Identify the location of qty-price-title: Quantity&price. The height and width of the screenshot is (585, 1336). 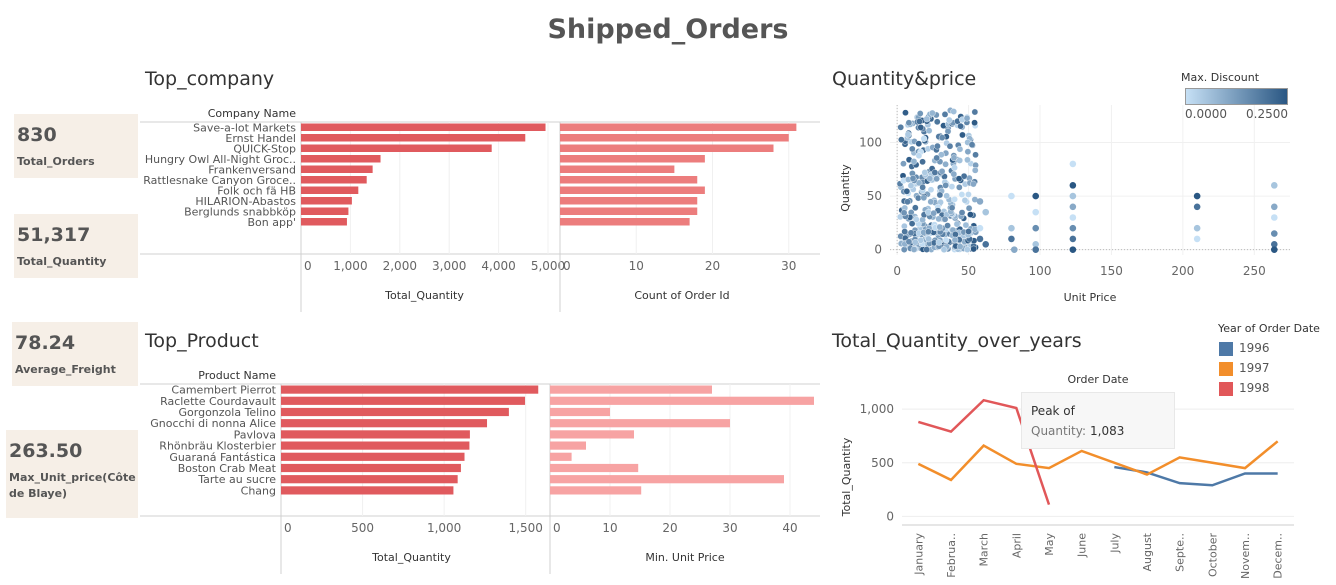
(904, 79).